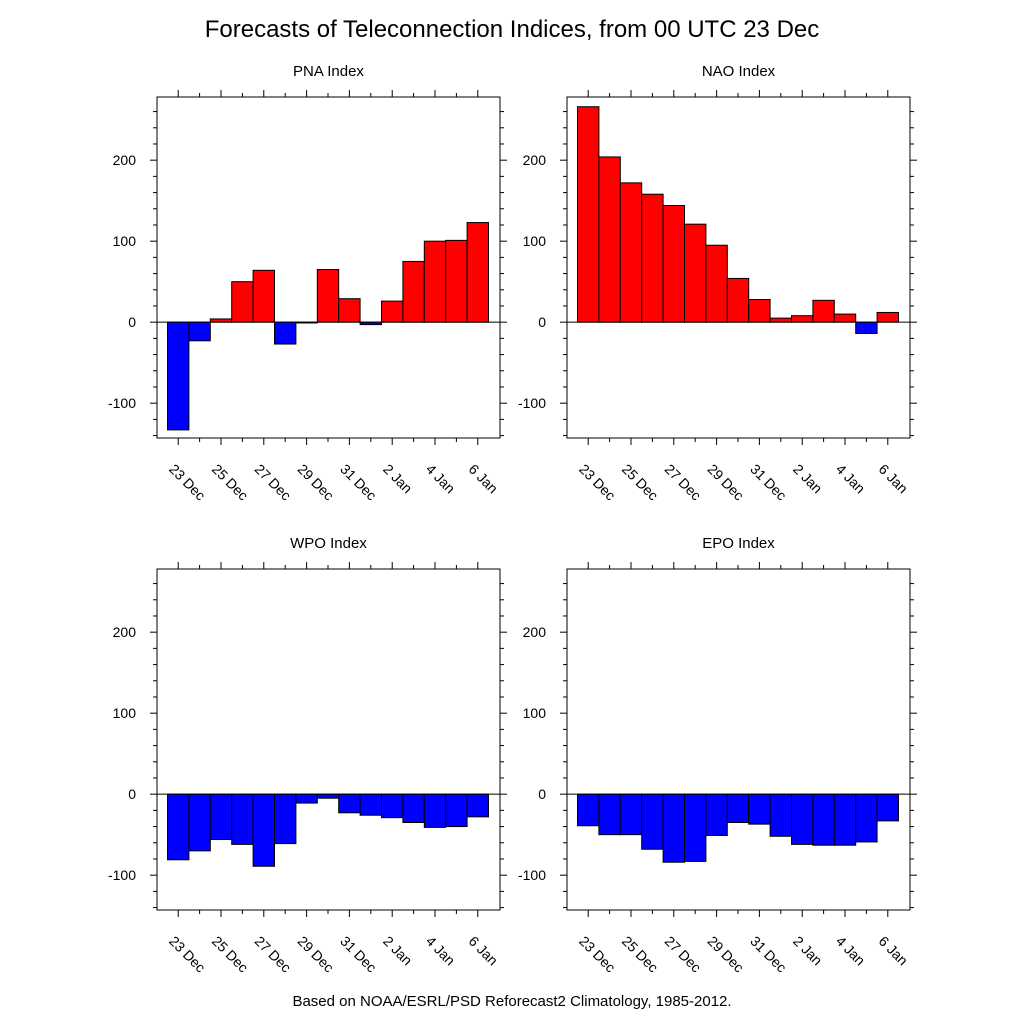 The image size is (1024, 1024). I want to click on wpo-y-tick-label: -100, so click(122, 875).